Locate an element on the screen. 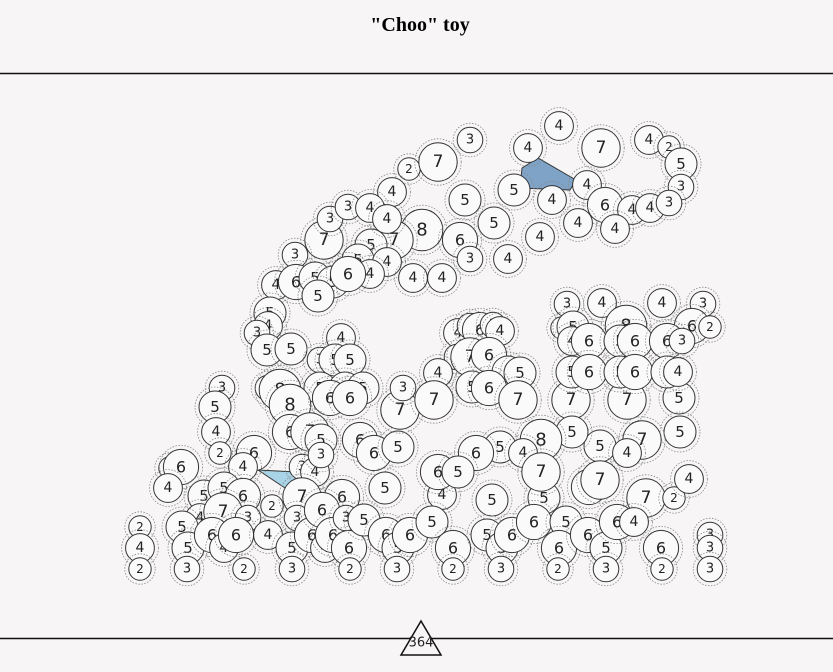  title: "Choo" toy is located at coordinates (419, 25).